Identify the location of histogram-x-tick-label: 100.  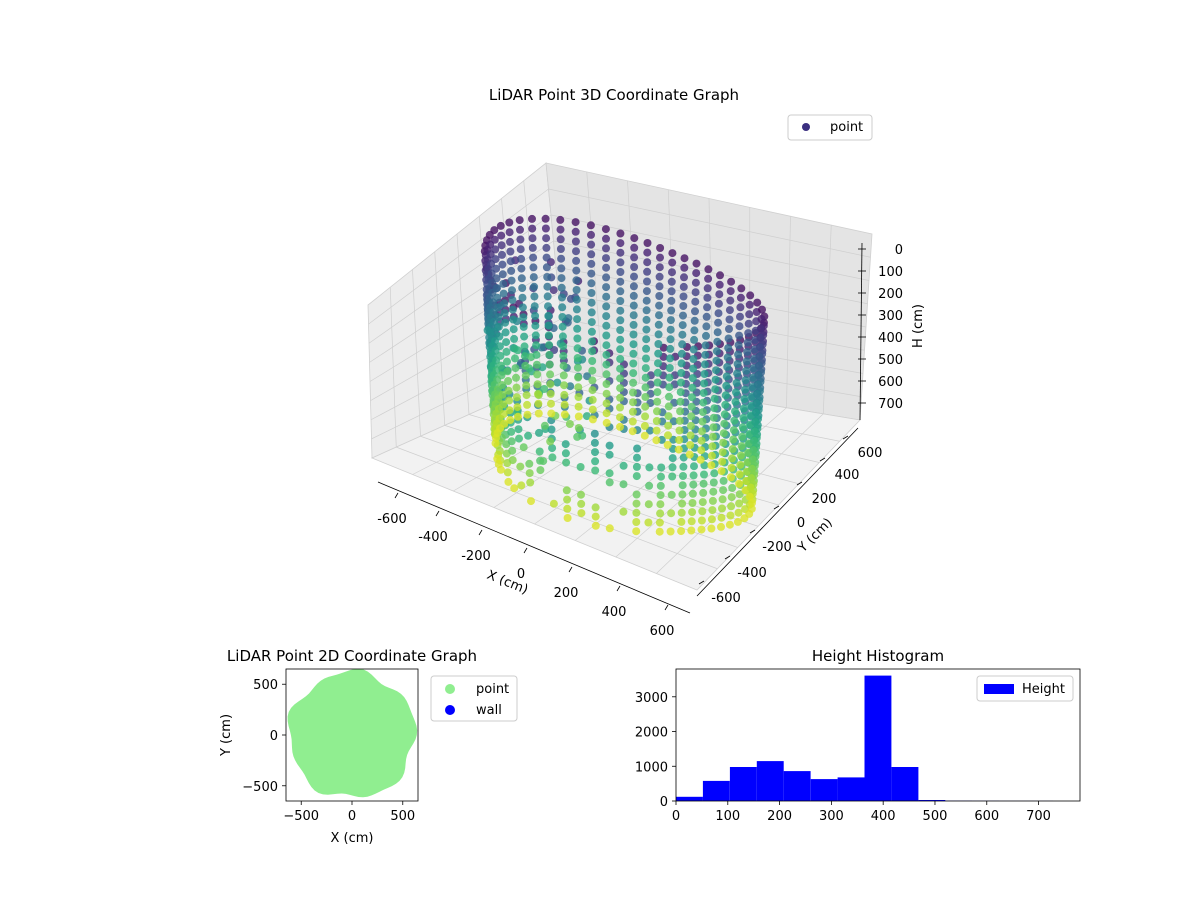
(727, 816).